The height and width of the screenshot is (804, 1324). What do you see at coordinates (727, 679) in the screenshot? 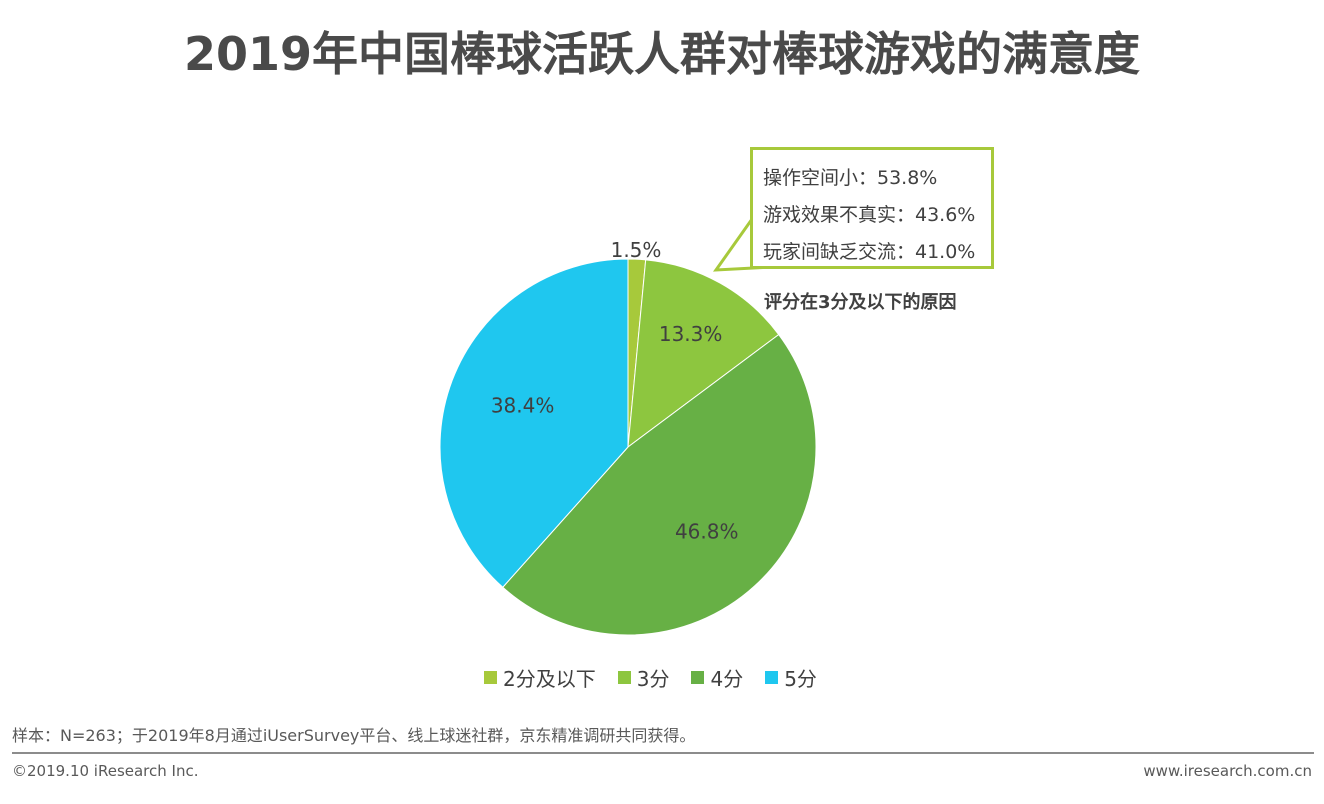
I see `legend-label-2: 4分` at bounding box center [727, 679].